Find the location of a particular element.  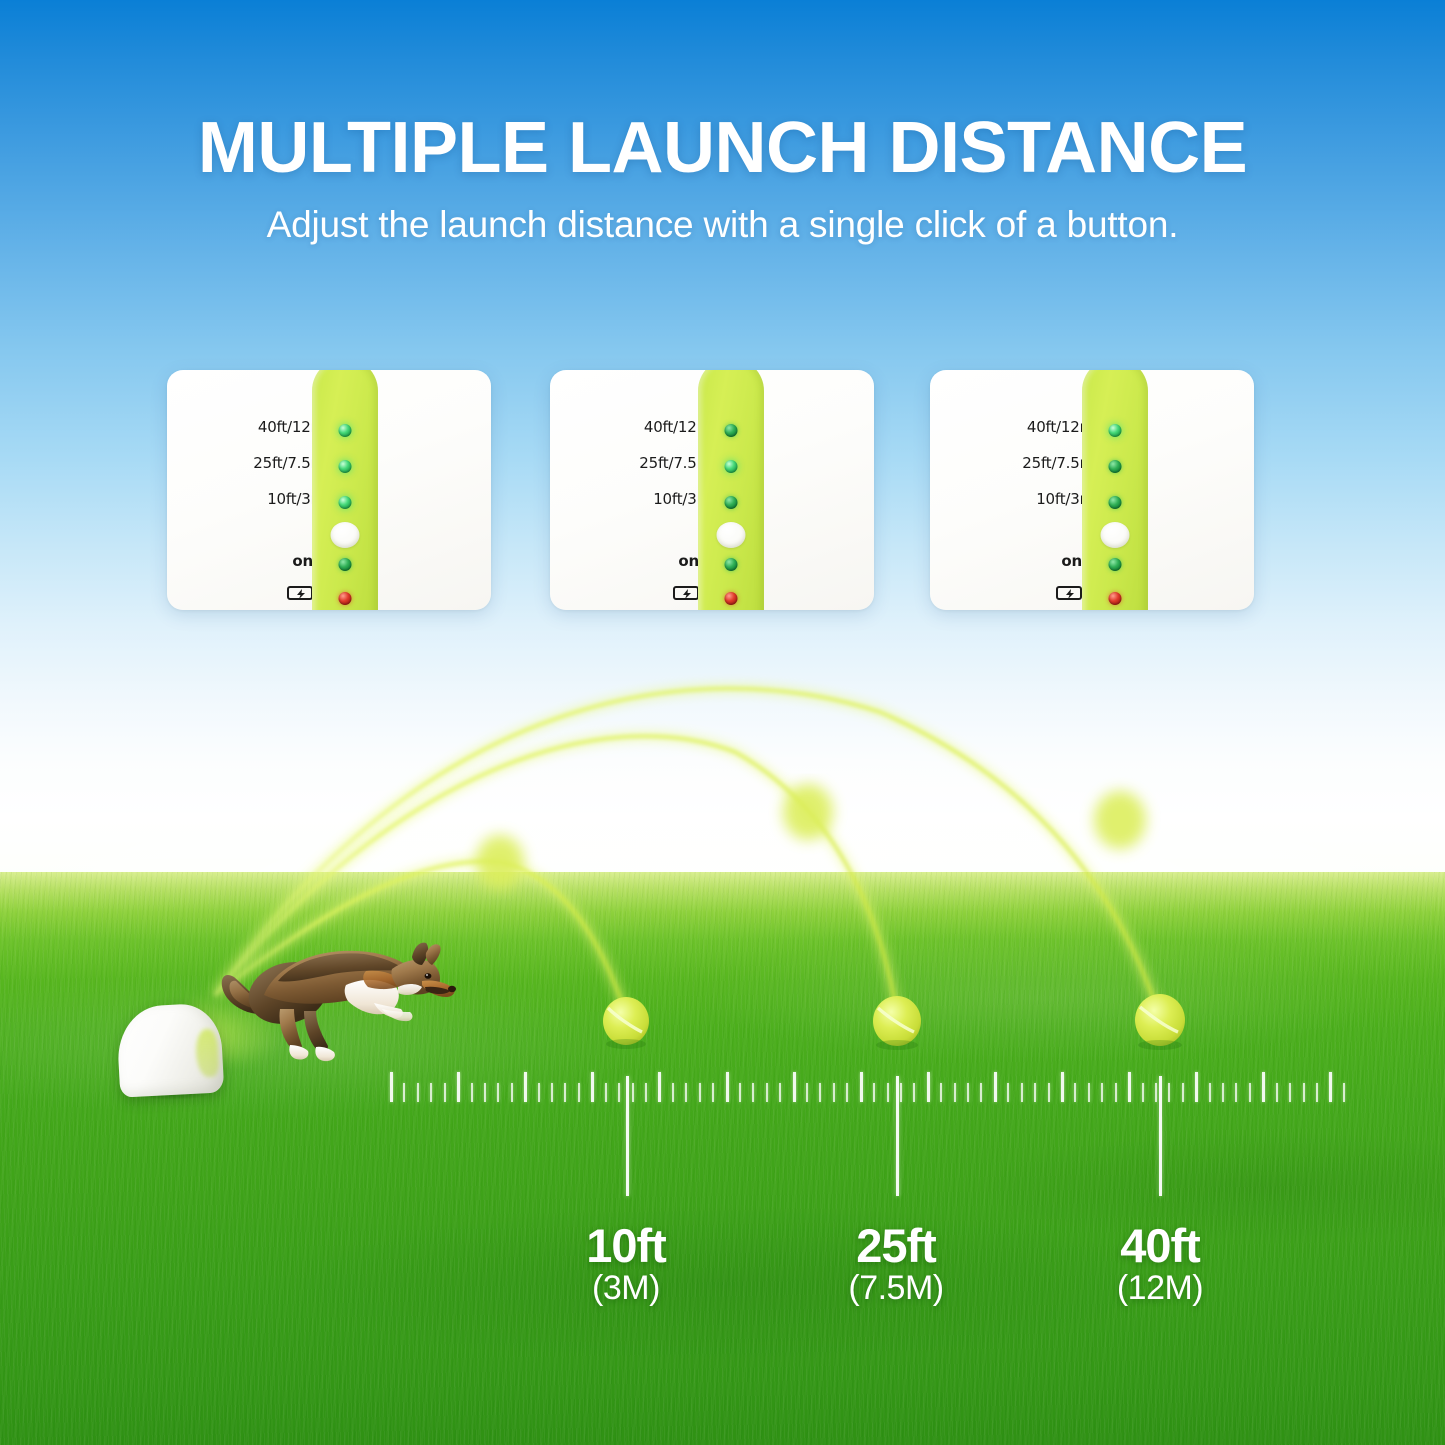

horizon-haze is located at coordinates (722, 800).